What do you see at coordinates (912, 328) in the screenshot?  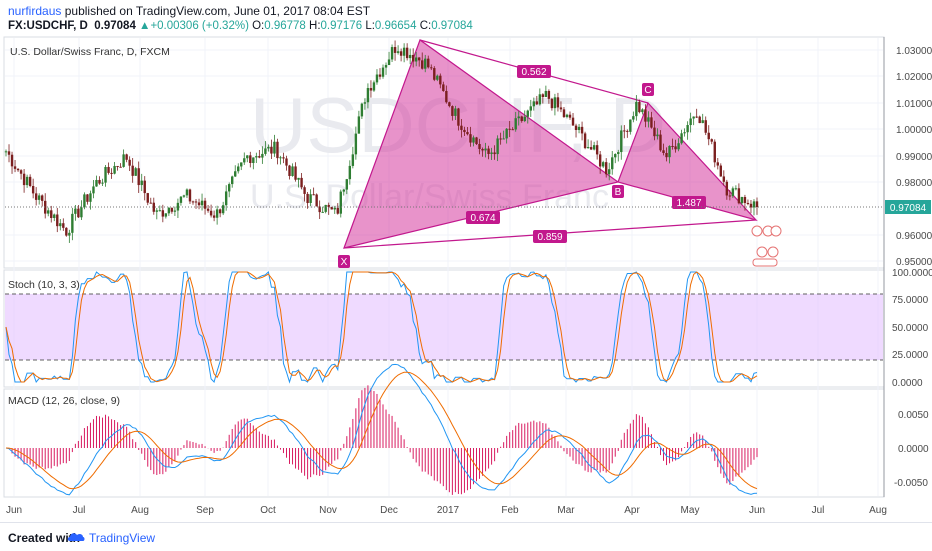 I see `stoch-axis: 100.0000 75.0000 50.0000 25.0000 0.0000` at bounding box center [912, 328].